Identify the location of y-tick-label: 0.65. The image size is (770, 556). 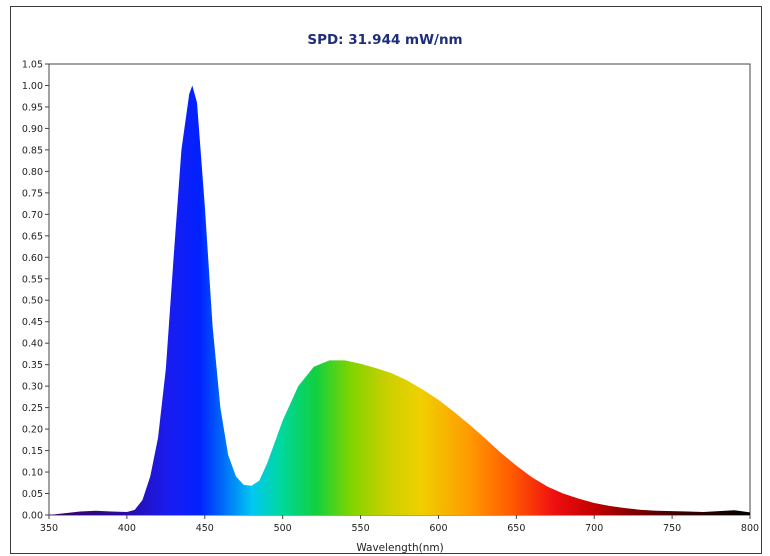
(32, 236).